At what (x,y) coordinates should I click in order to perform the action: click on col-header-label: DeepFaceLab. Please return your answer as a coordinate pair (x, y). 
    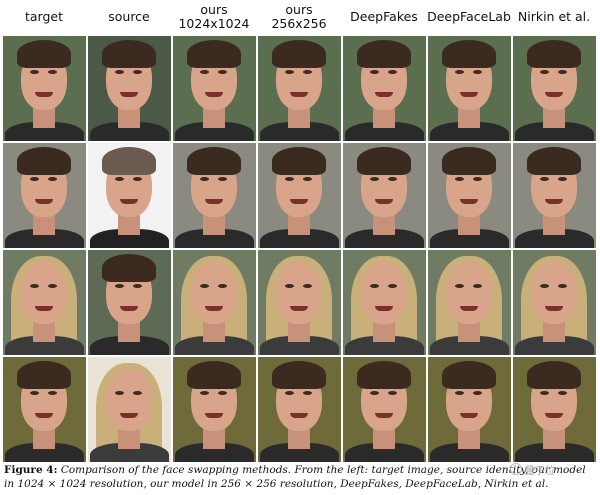
    Looking at the image, I should click on (469, 16).